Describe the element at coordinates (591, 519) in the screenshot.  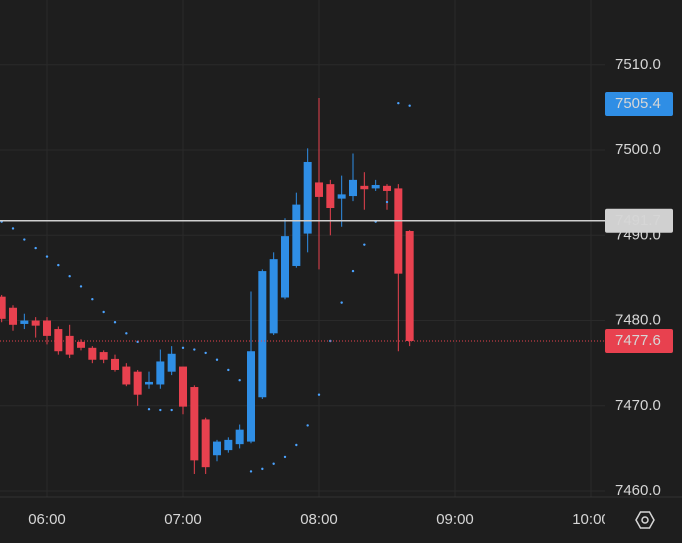
I see `x-tick-label: 10:00` at that location.